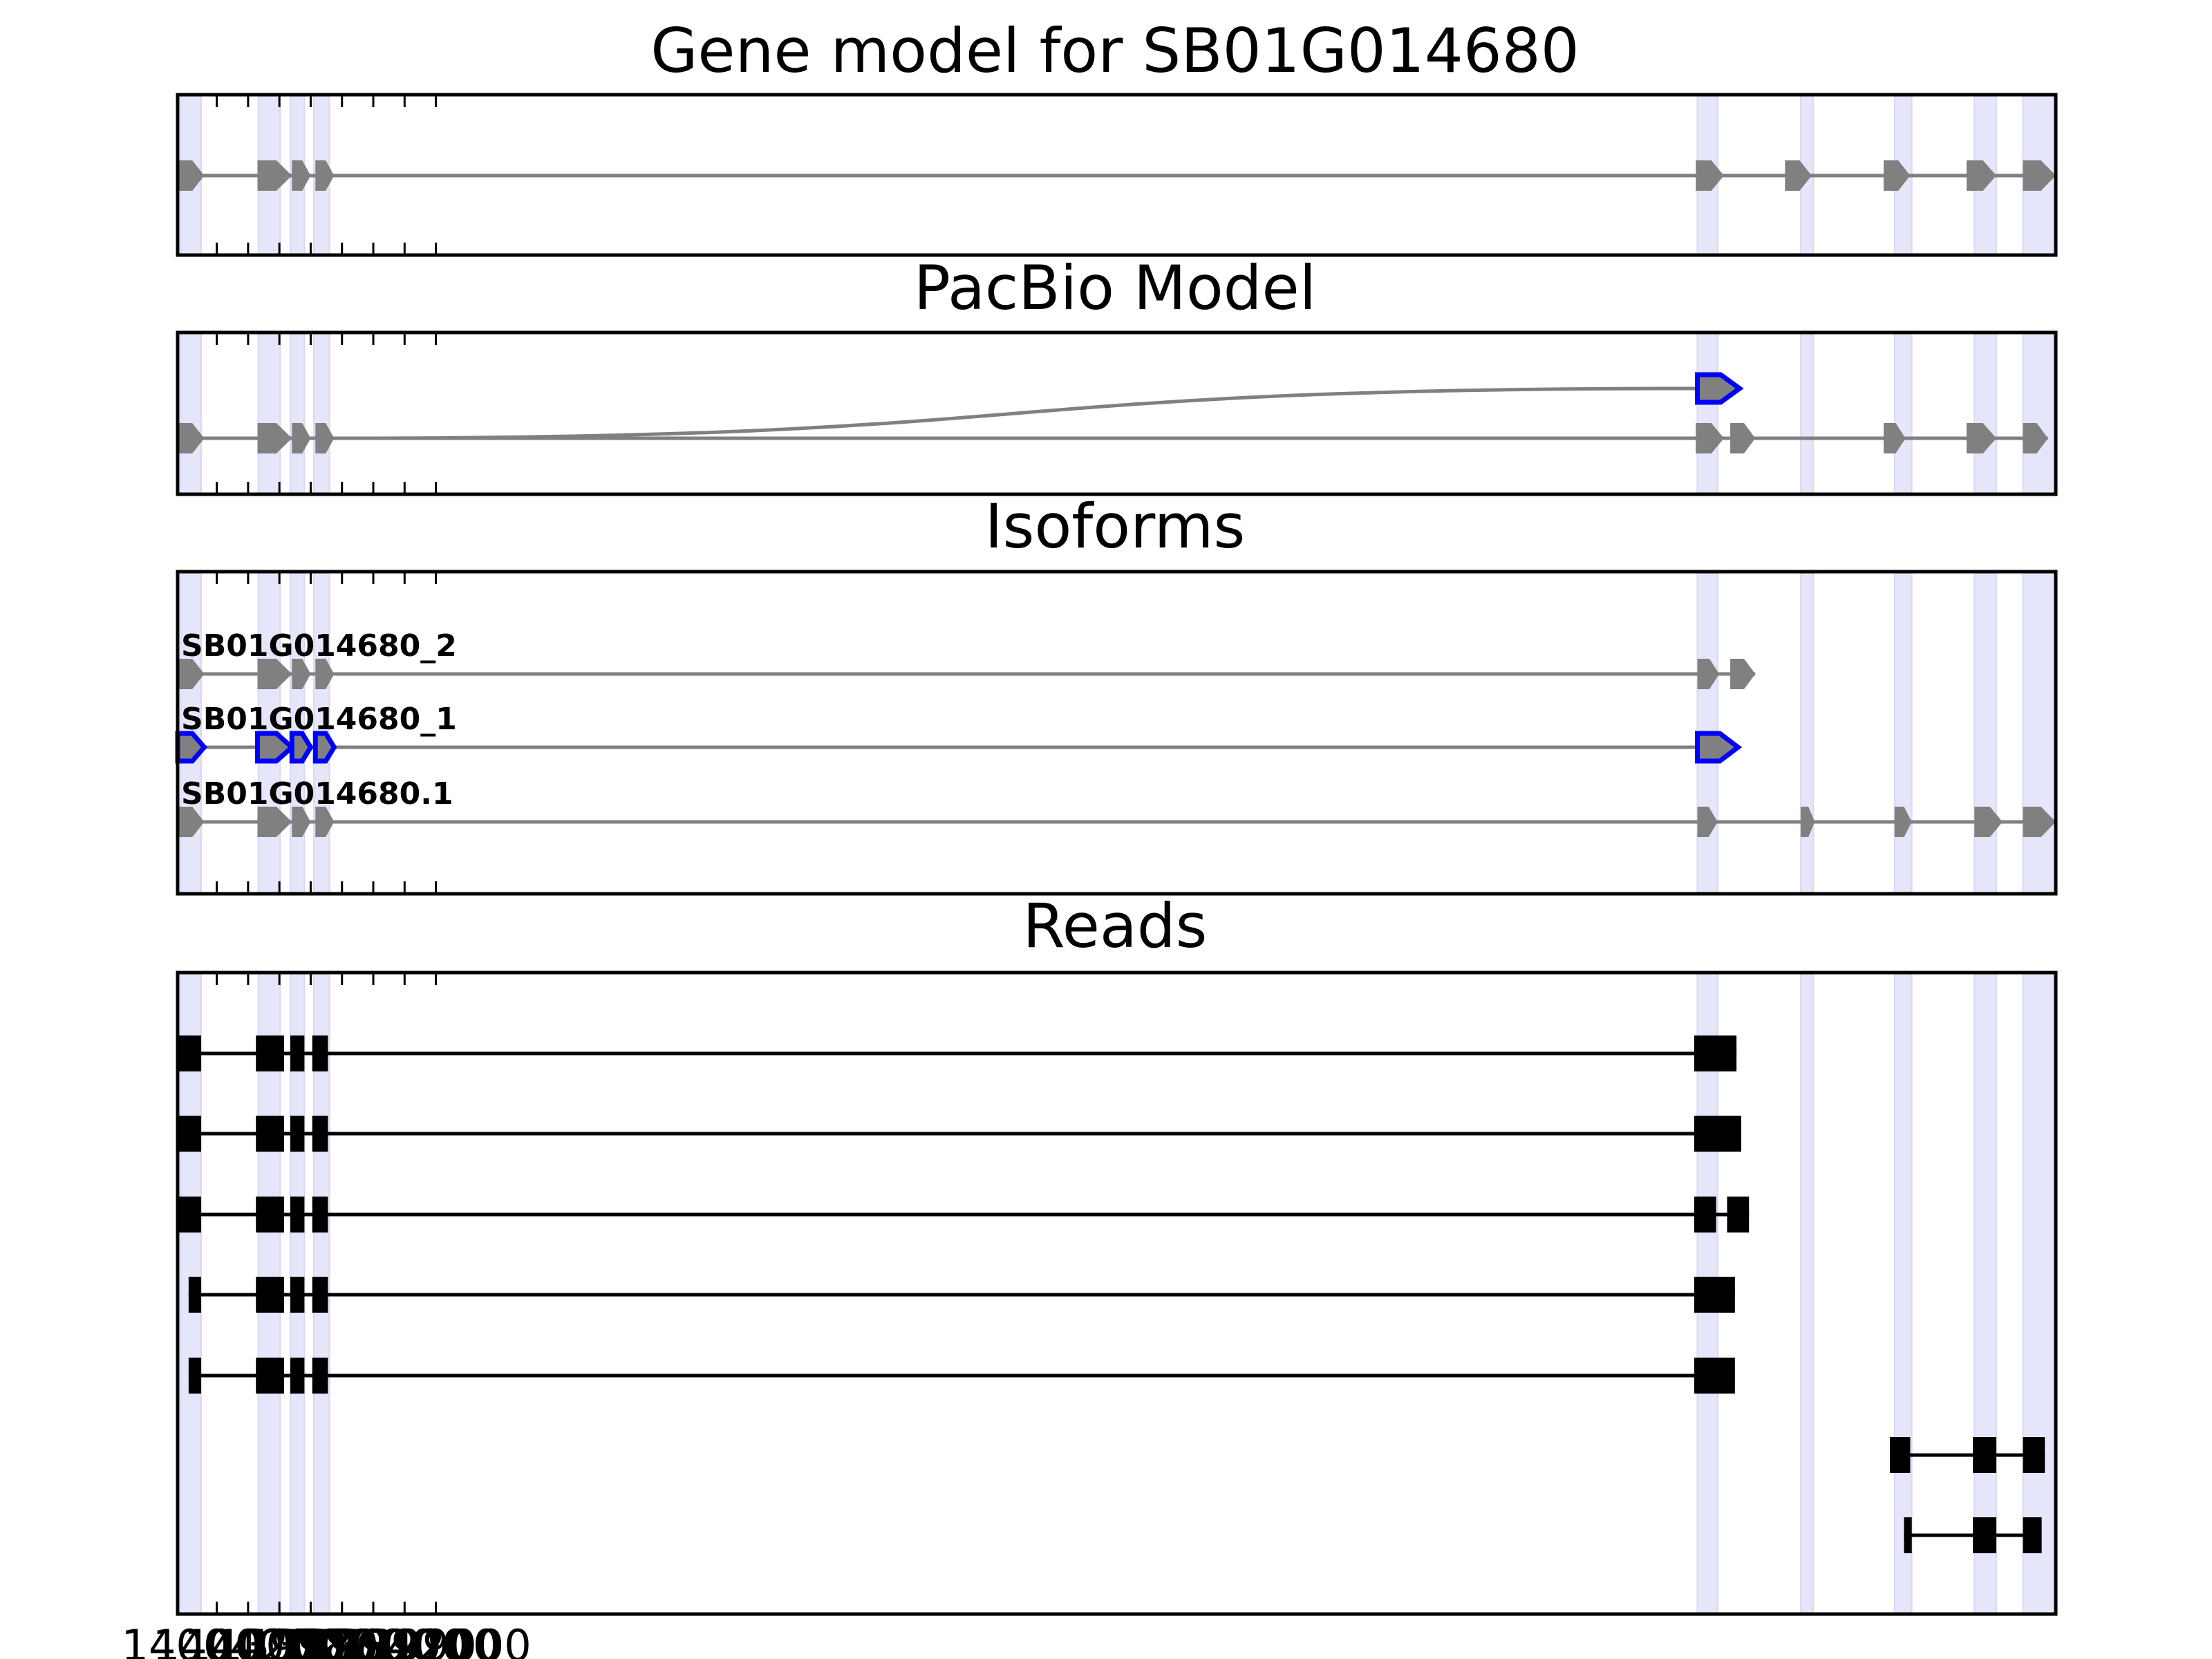 This screenshot has height=1659, width=2212. I want to click on x-tick-label: 1399600, so click(342, 1639).